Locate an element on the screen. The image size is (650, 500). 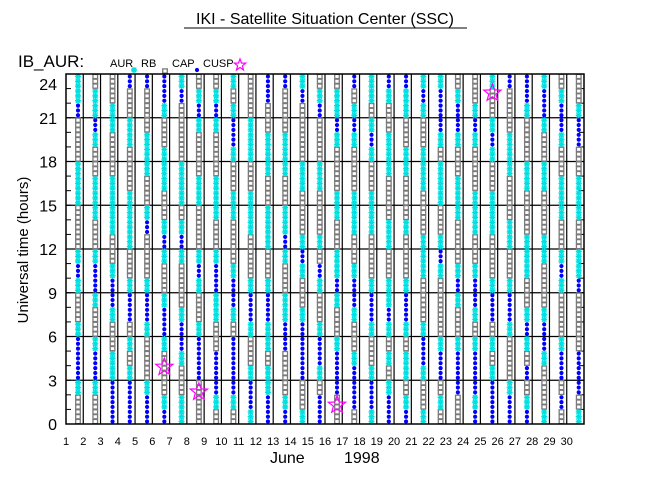
cusp-point is located at coordinates (337, 404).